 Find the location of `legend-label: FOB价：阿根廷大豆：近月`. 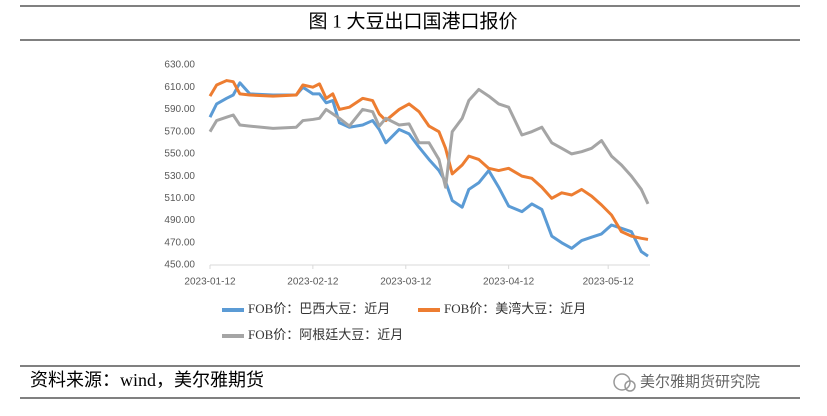

legend-label: FOB价：阿根廷大豆：近月 is located at coordinates (325, 334).